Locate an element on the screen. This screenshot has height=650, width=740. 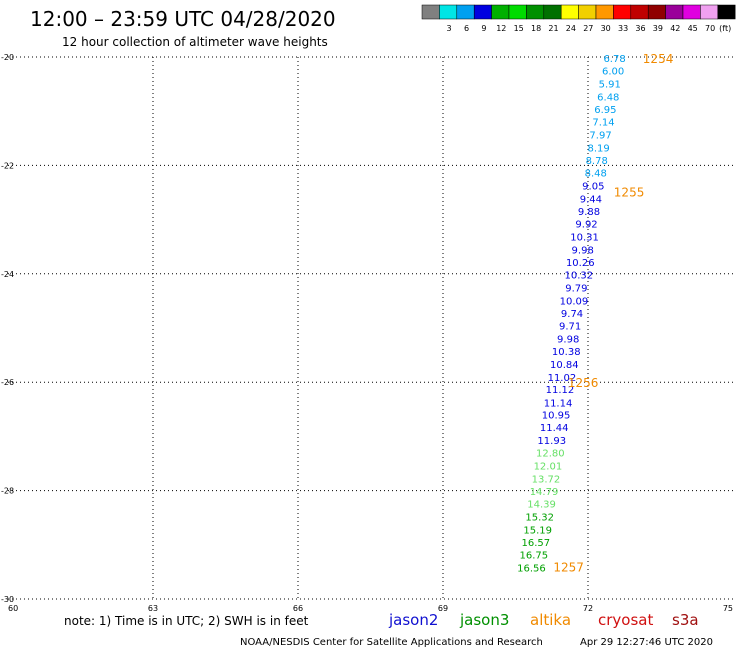
wave-height-point: 11.93 is located at coordinates (551, 441).